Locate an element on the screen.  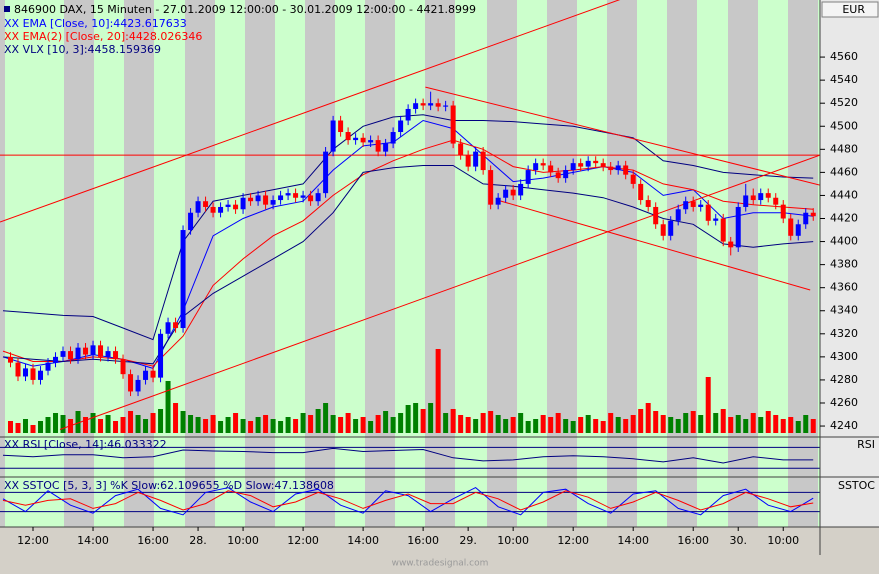
x-tick-label: 28. is located at coordinates (198, 540).